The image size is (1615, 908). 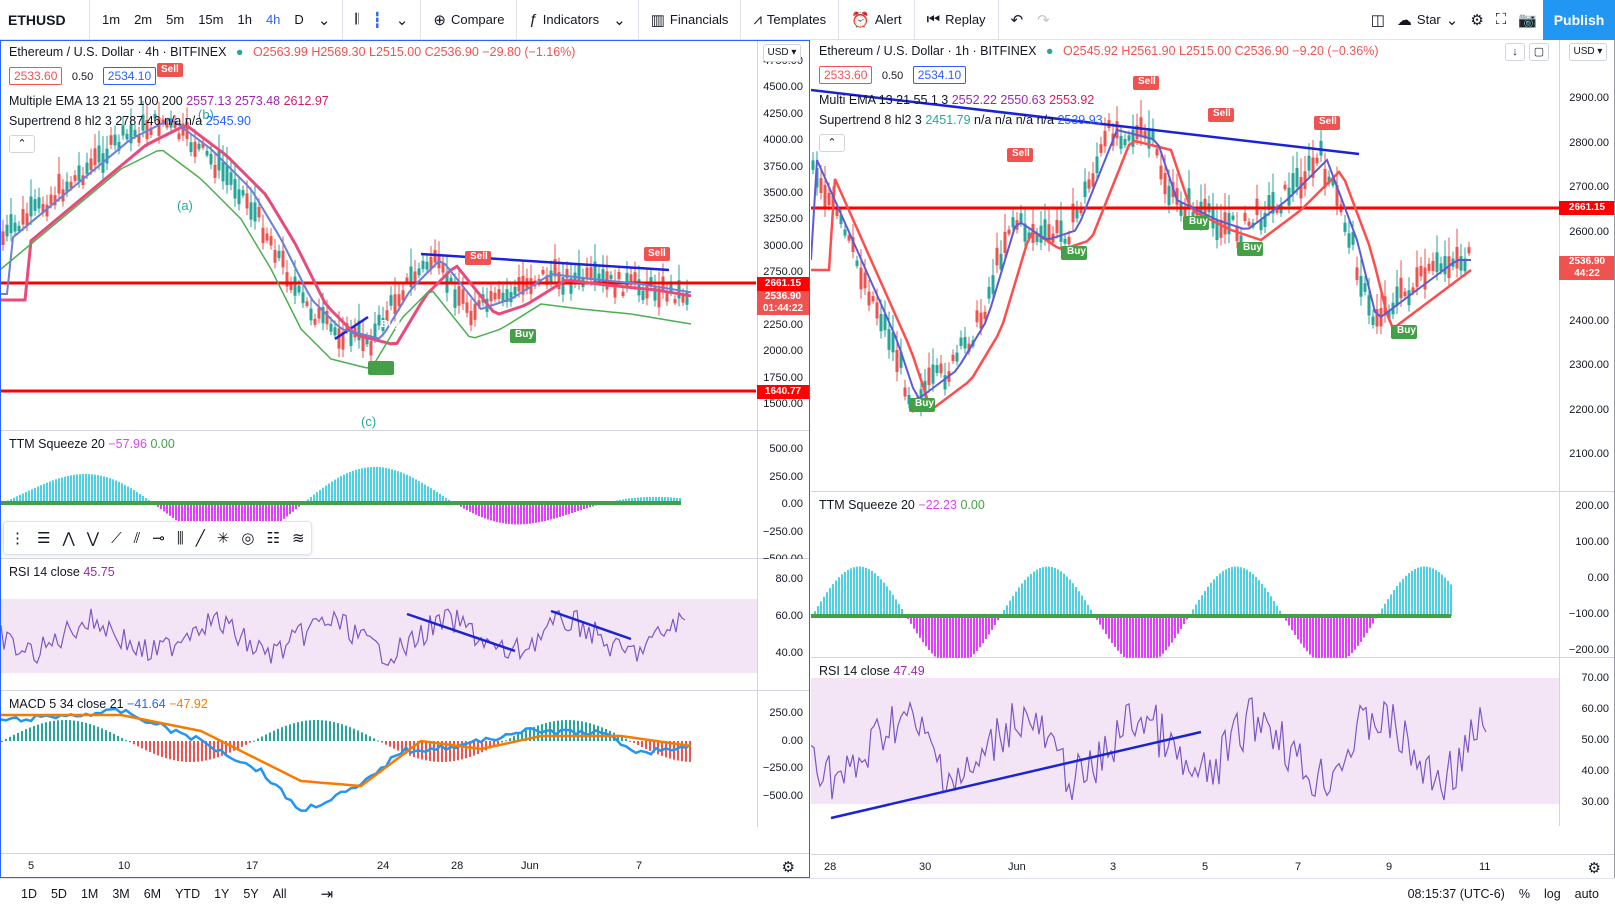 I want to click on interval-4h: 4h, so click(x=273, y=19).